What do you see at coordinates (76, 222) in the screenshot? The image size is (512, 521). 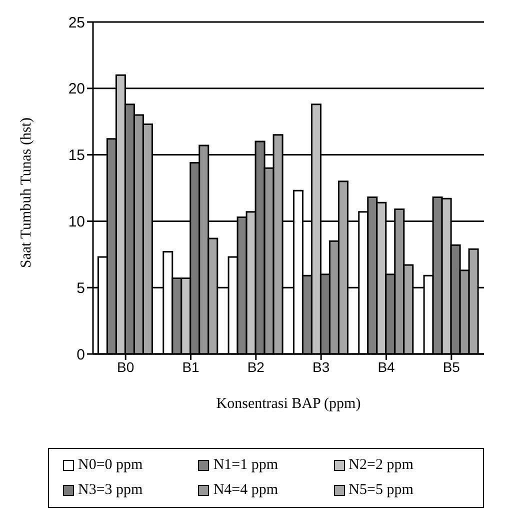 I see `y-tick-label: 10` at bounding box center [76, 222].